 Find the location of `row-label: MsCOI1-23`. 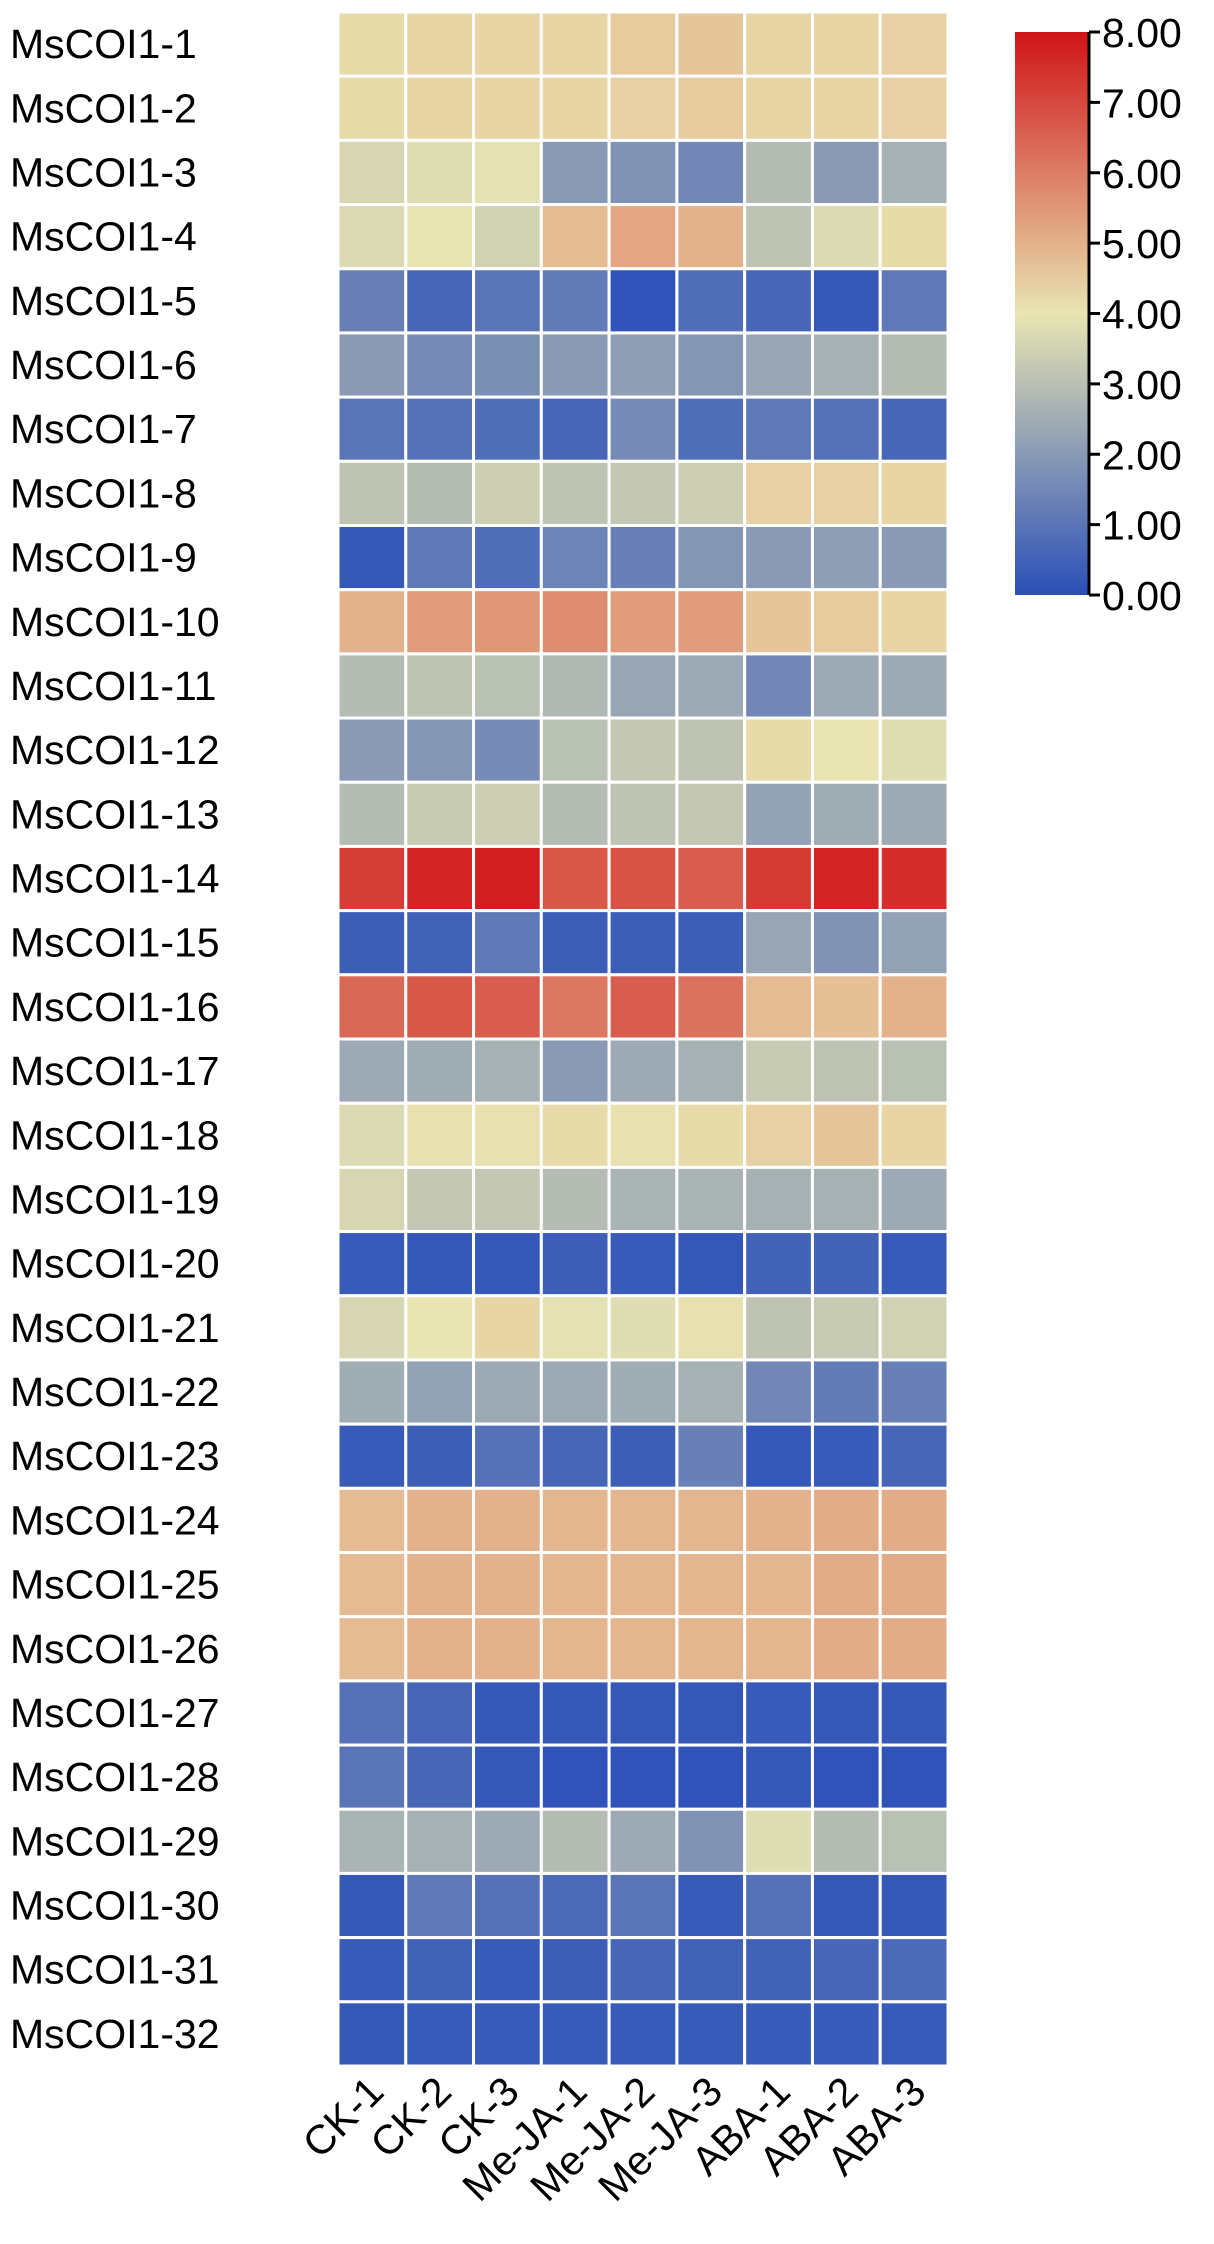

row-label: MsCOI1-23 is located at coordinates (115, 1456).